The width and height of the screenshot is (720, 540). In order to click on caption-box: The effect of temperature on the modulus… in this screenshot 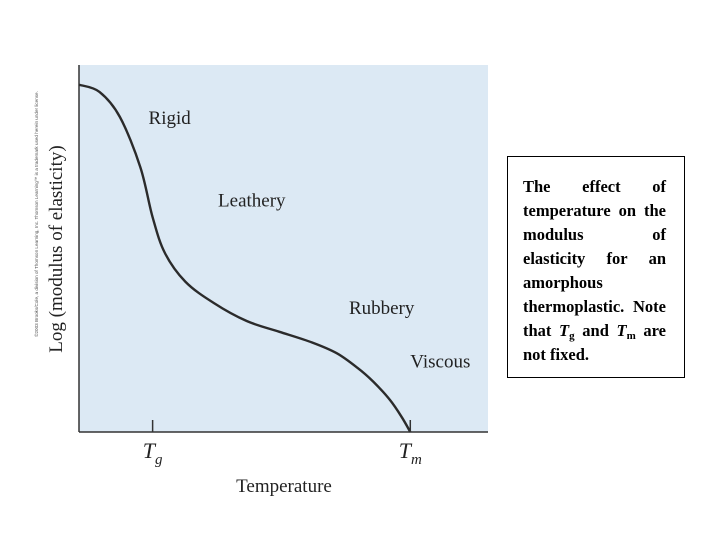, I will do `click(596, 267)`.